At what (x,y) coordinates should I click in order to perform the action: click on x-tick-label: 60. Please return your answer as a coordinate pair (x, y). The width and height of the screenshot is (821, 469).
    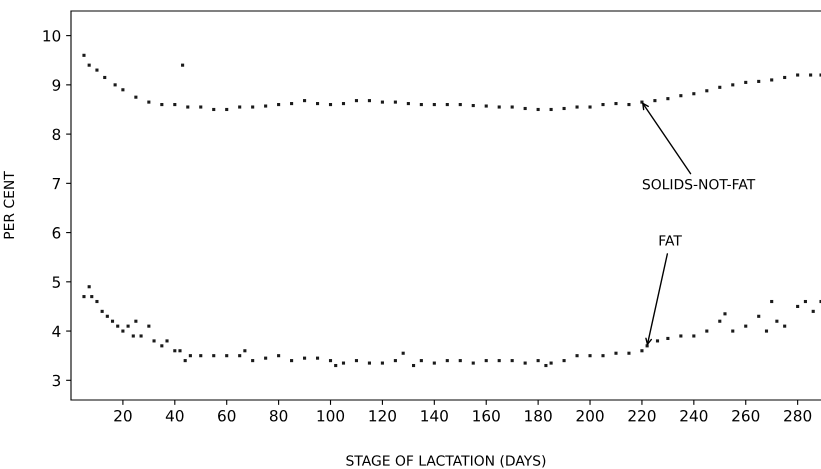
    Looking at the image, I should click on (227, 416).